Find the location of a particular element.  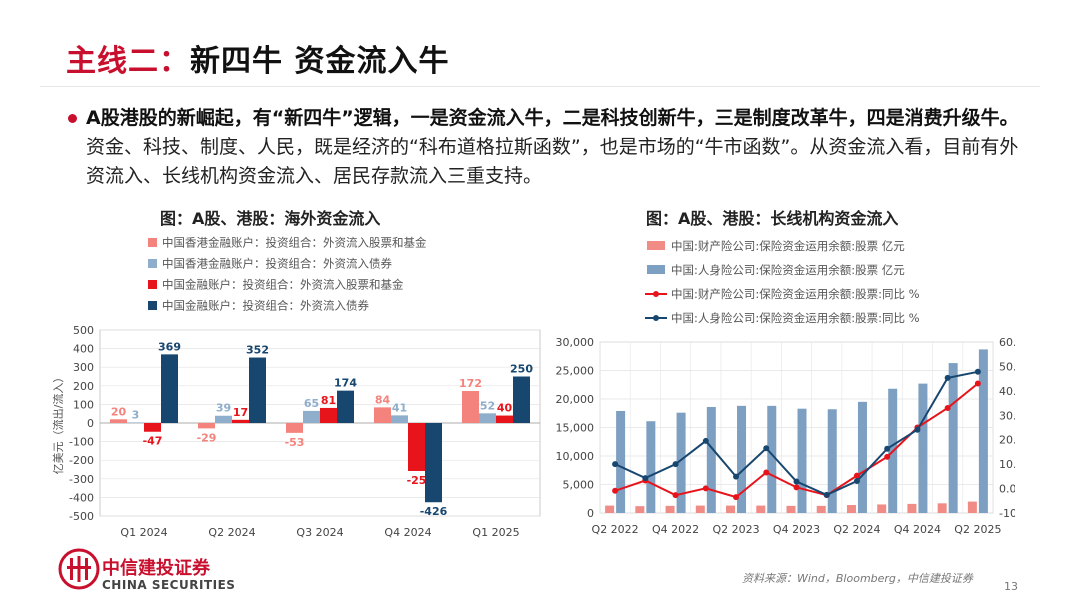

logo-text-en: CHINA SECURITIES is located at coordinates (169, 585).